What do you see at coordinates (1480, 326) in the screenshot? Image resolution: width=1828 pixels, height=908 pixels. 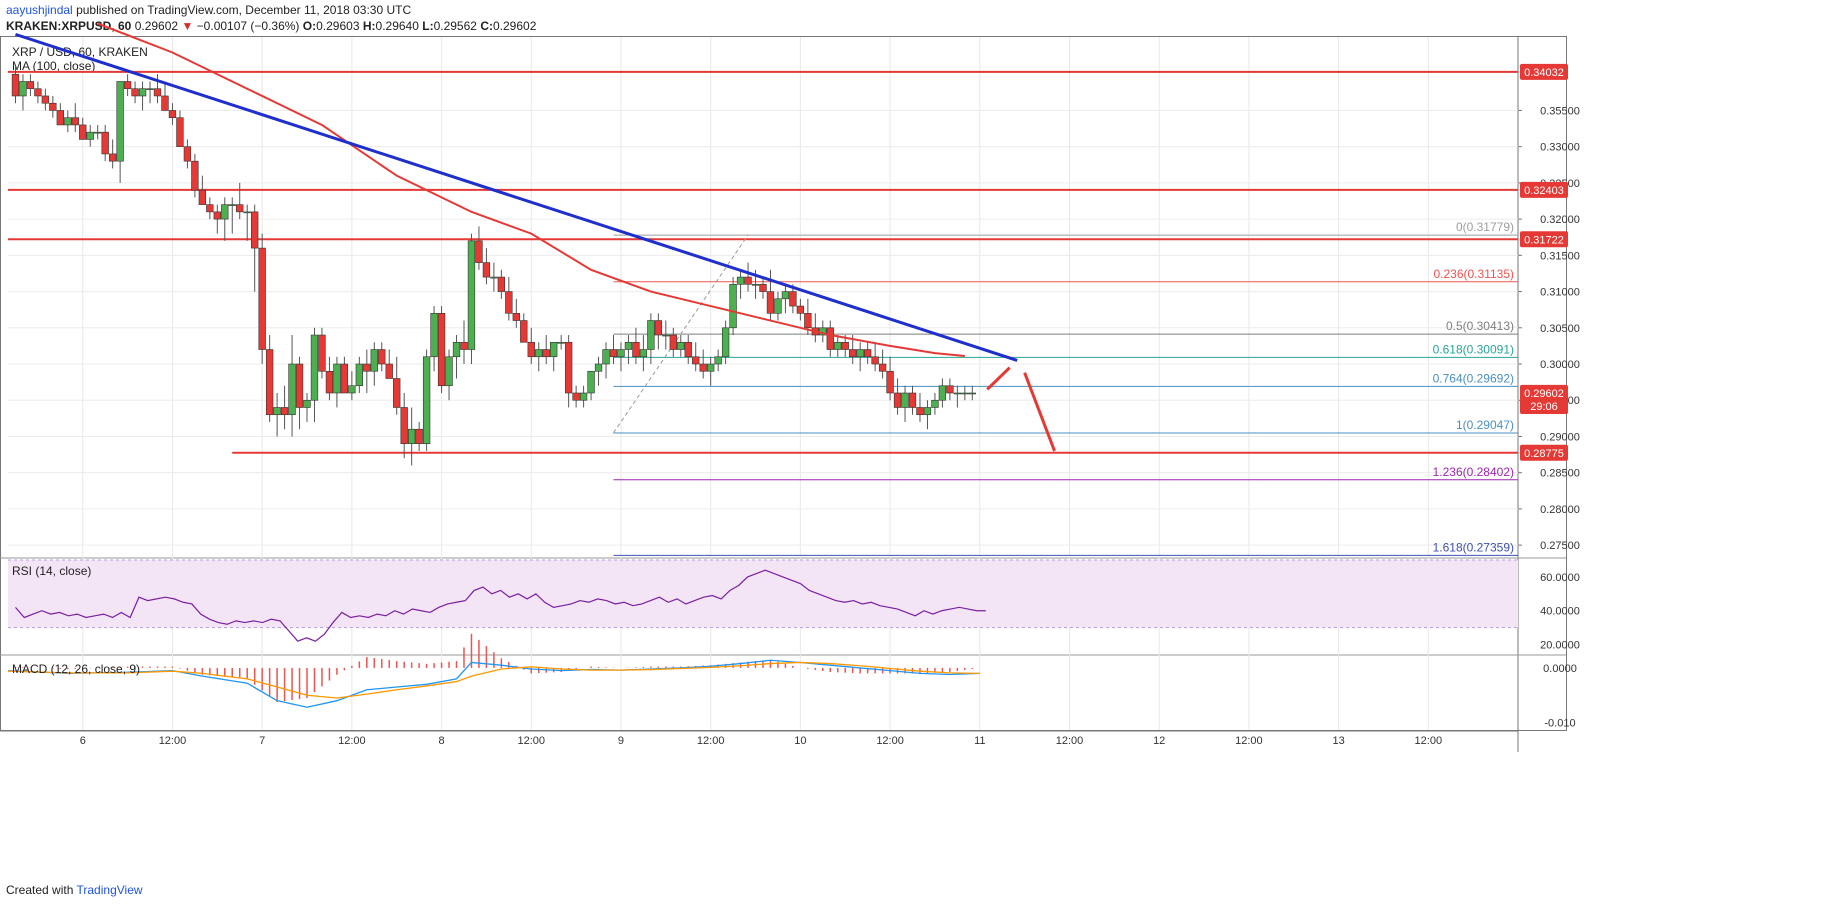 I see `fib-level-label: 0.5(0.30413)` at bounding box center [1480, 326].